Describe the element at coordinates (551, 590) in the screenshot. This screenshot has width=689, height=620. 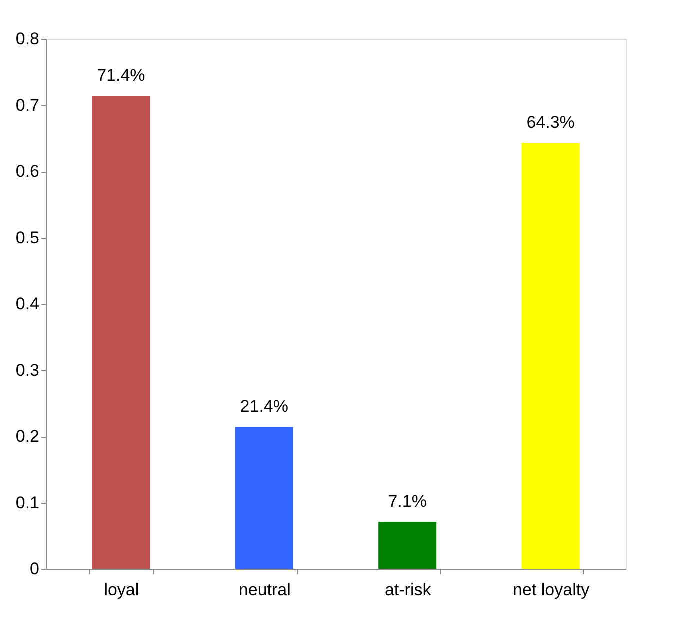
I see `x-tick-label: net loyalty` at that location.